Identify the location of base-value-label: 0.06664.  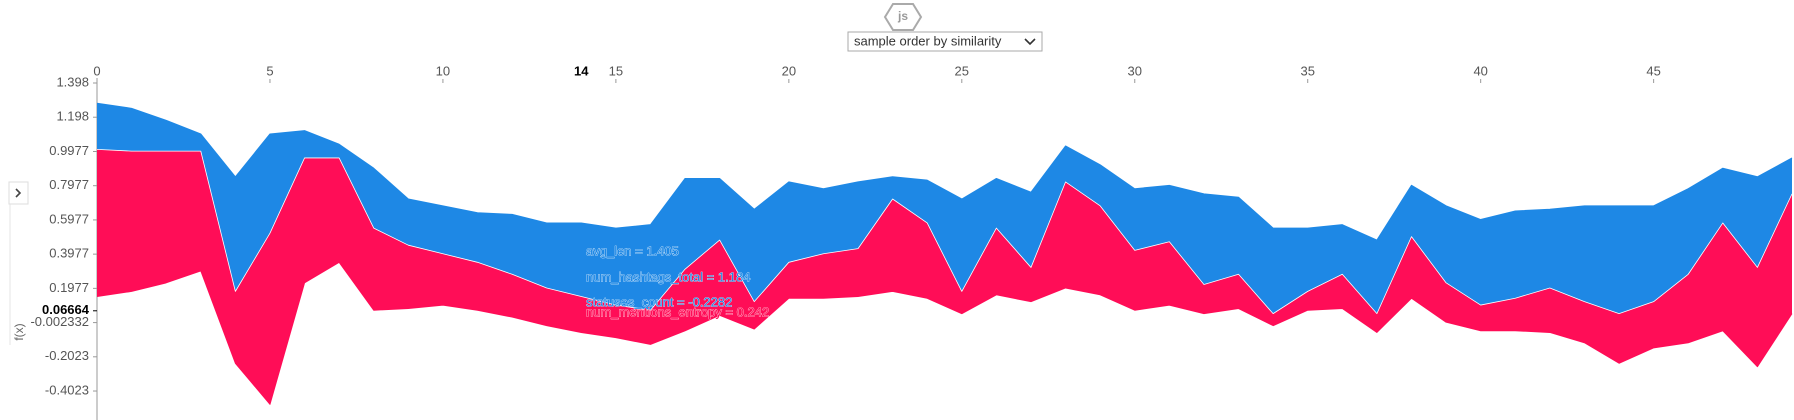
(66, 309).